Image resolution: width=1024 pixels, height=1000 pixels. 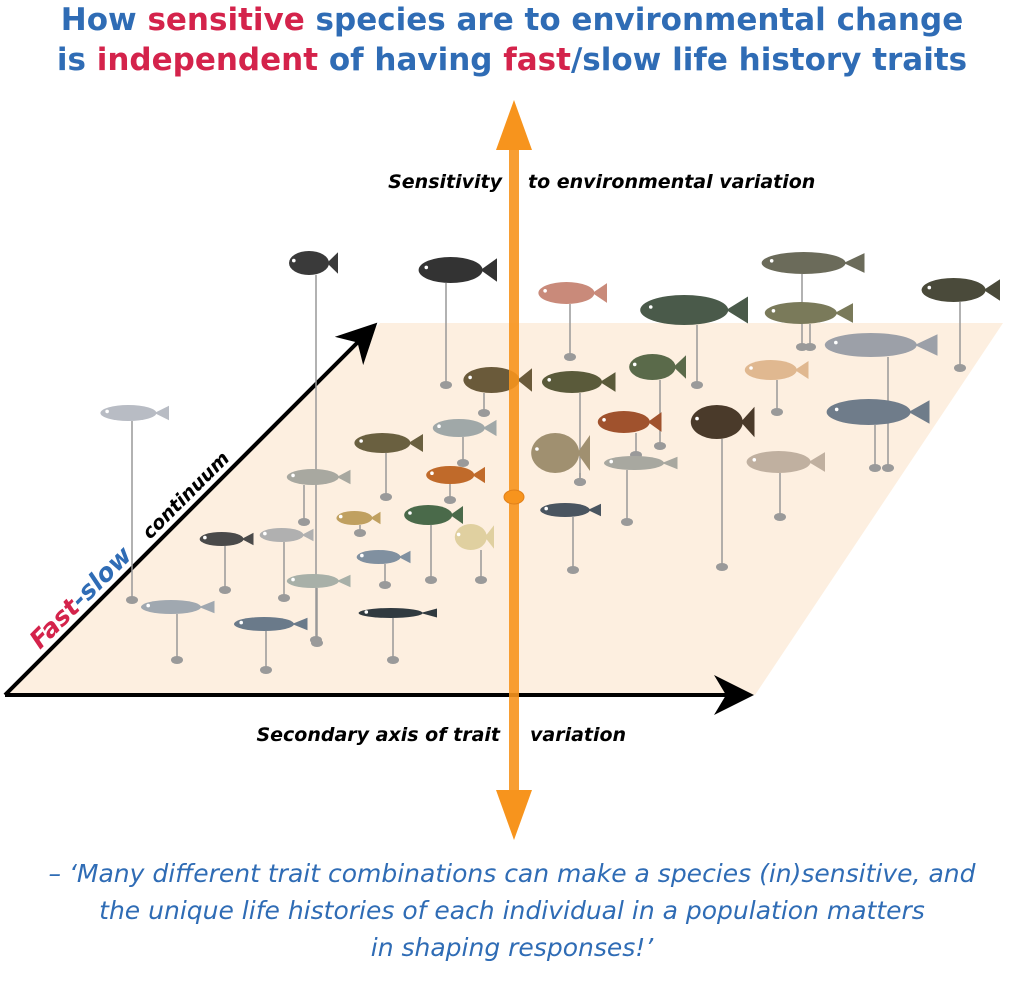 What do you see at coordinates (77, 60) in the screenshot?
I see `title-segment: is` at bounding box center [77, 60].